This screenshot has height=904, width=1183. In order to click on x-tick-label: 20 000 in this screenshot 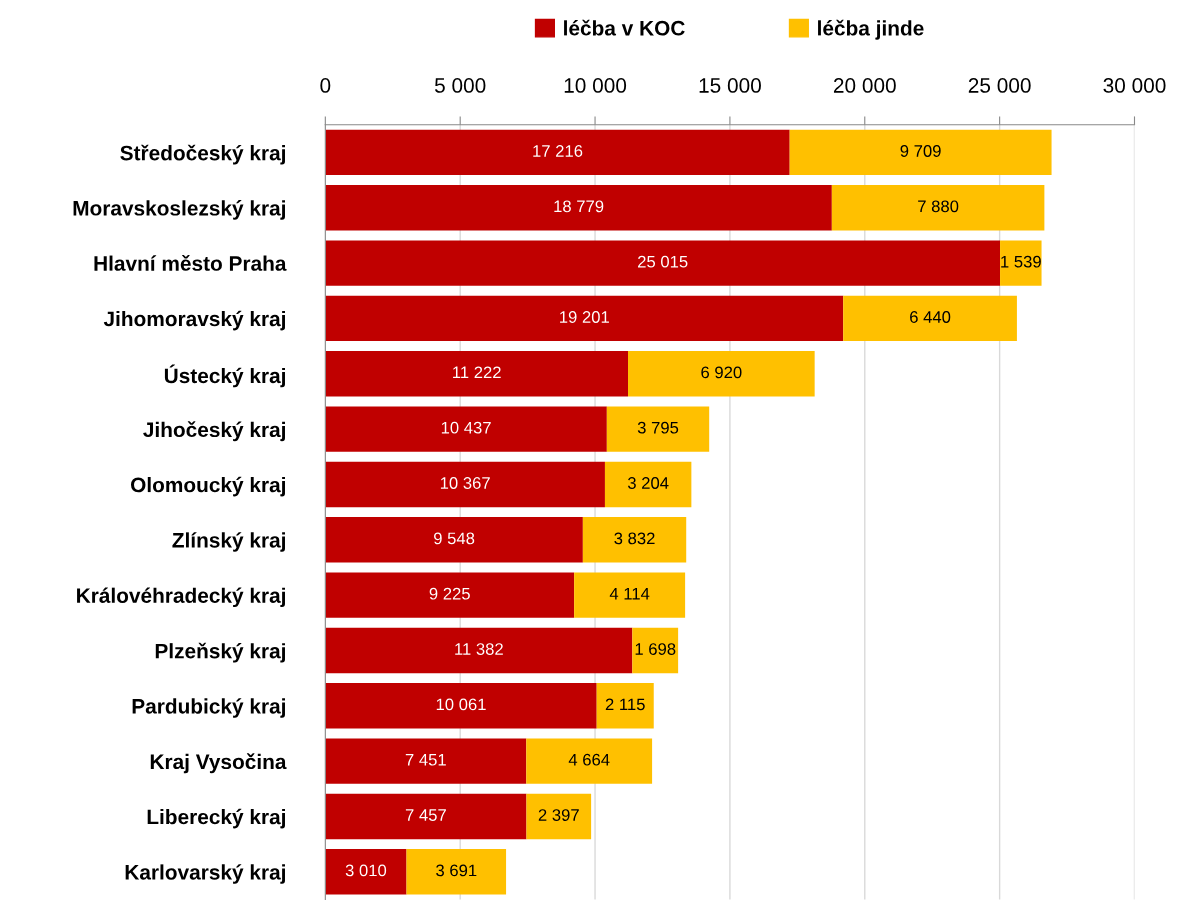, I will do `click(864, 85)`.